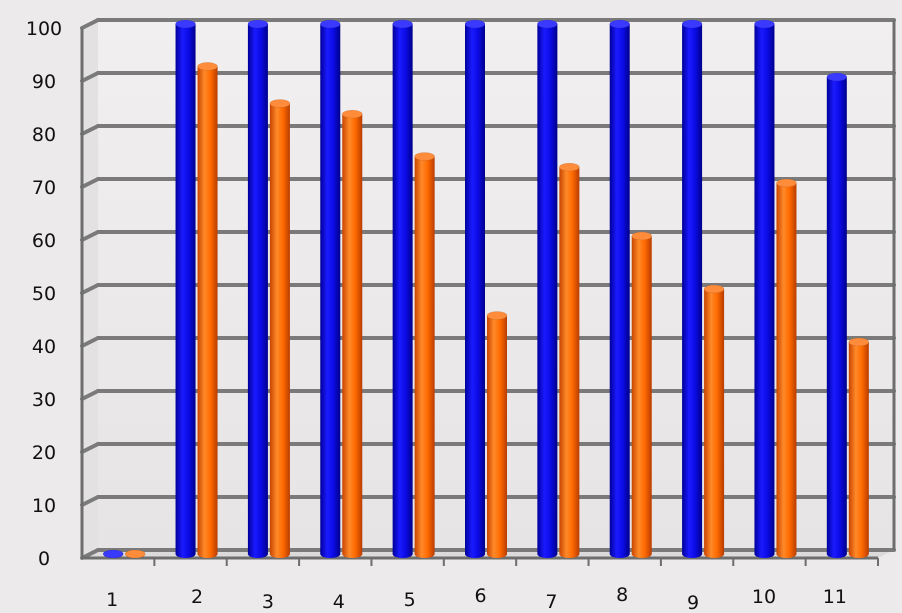  Describe the element at coordinates (641, 236) in the screenshot. I see `bar-cap-series2-cat8` at that location.